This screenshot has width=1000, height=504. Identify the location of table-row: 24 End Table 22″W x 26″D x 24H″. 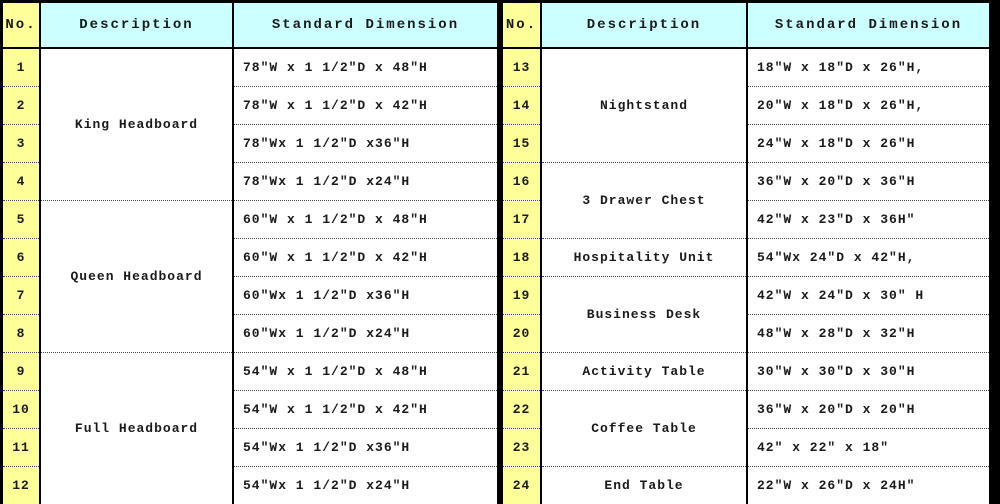
(746, 485).